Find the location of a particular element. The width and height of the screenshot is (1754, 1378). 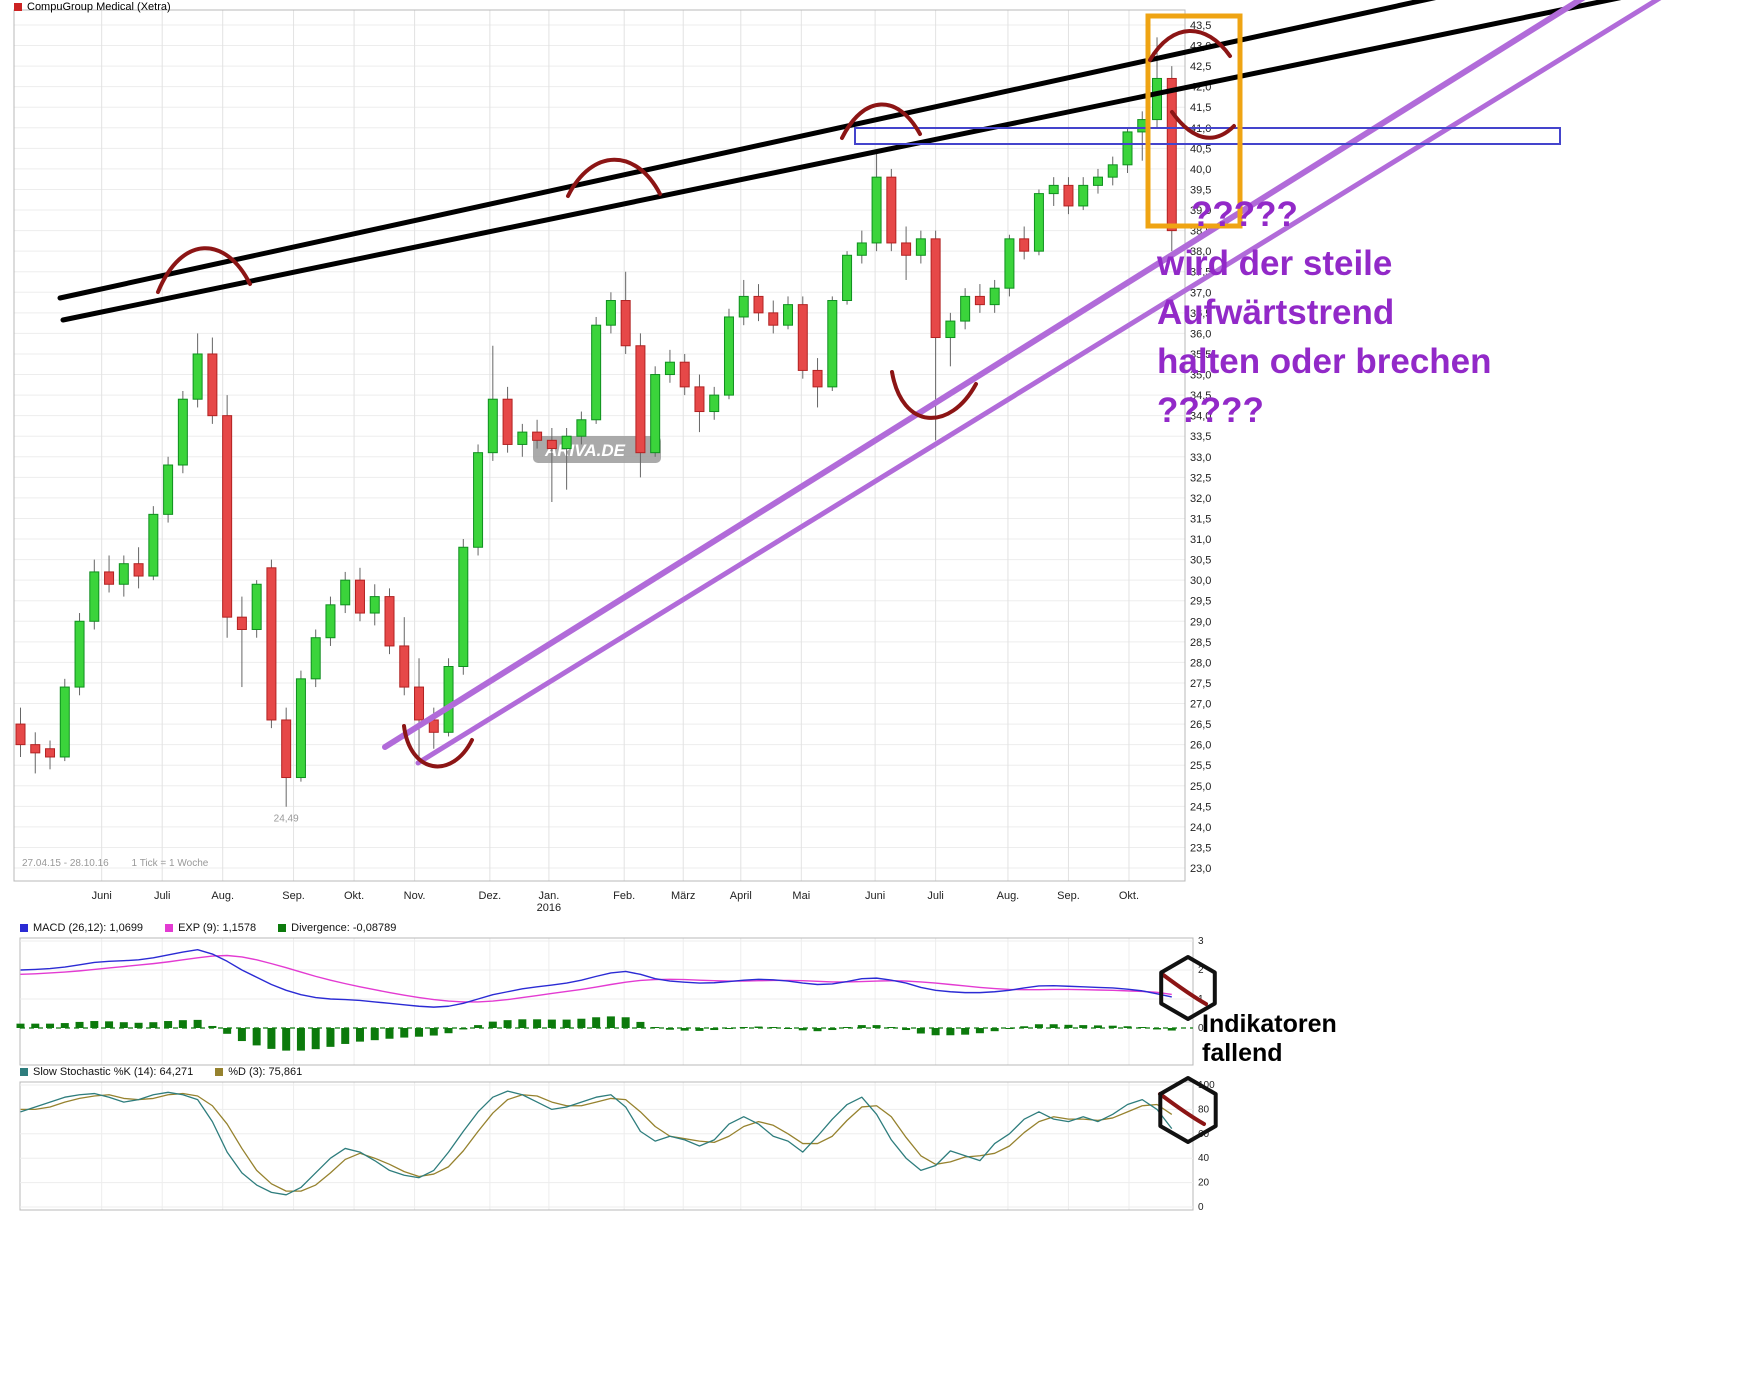

exp-legend-item: EXP (9): 1,1578 is located at coordinates (210, 928).